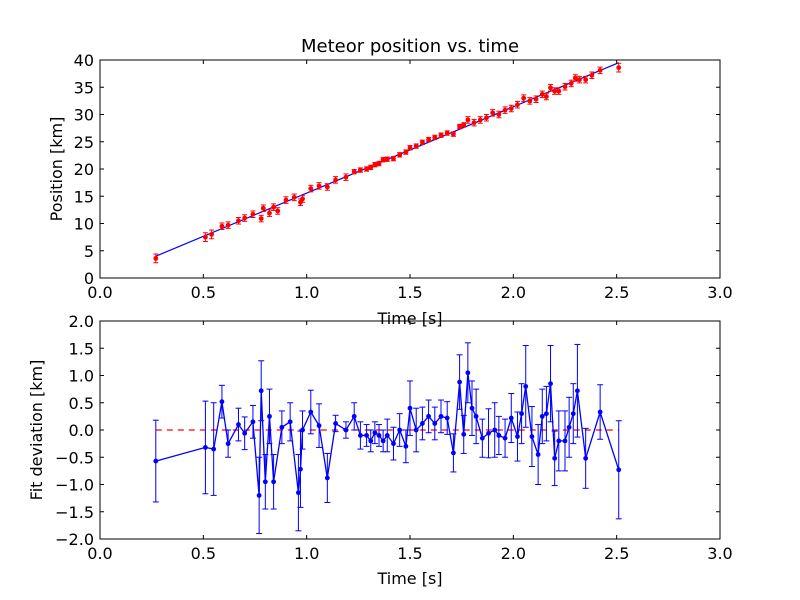 This screenshot has width=800, height=600. Describe the element at coordinates (409, 318) in the screenshot. I see `top-x-axis-label: Time [s]` at that location.